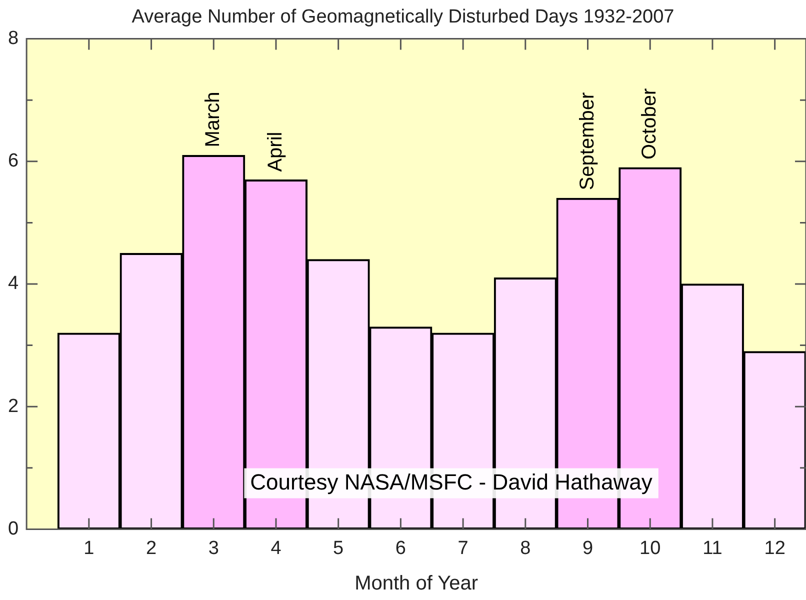  I want to click on annotation: October, so click(649, 124).